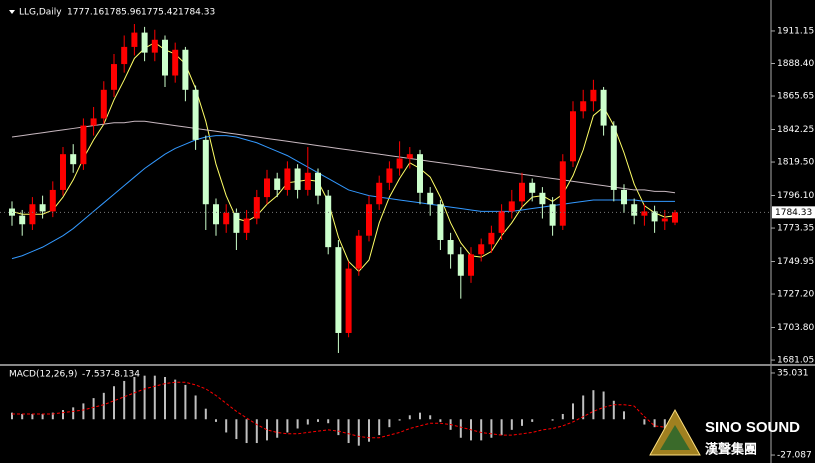  What do you see at coordinates (122, 13) in the screenshot?
I see `ohlc-high: 1785.96` at bounding box center [122, 13].